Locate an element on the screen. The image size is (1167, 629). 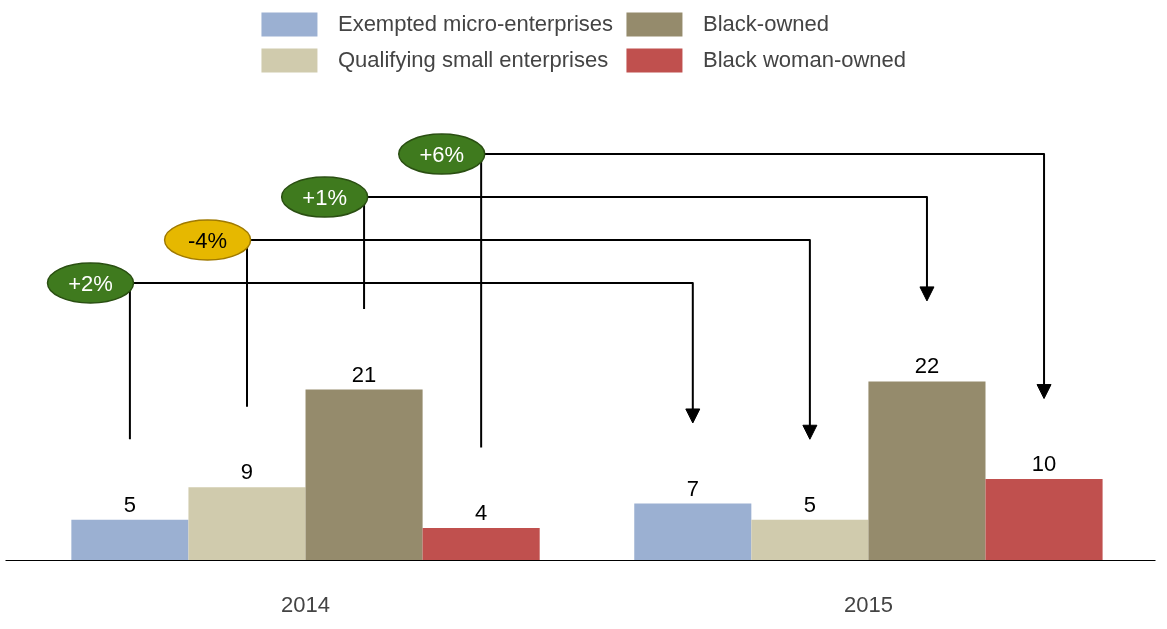
legend-label: Black-owned is located at coordinates (766, 24).